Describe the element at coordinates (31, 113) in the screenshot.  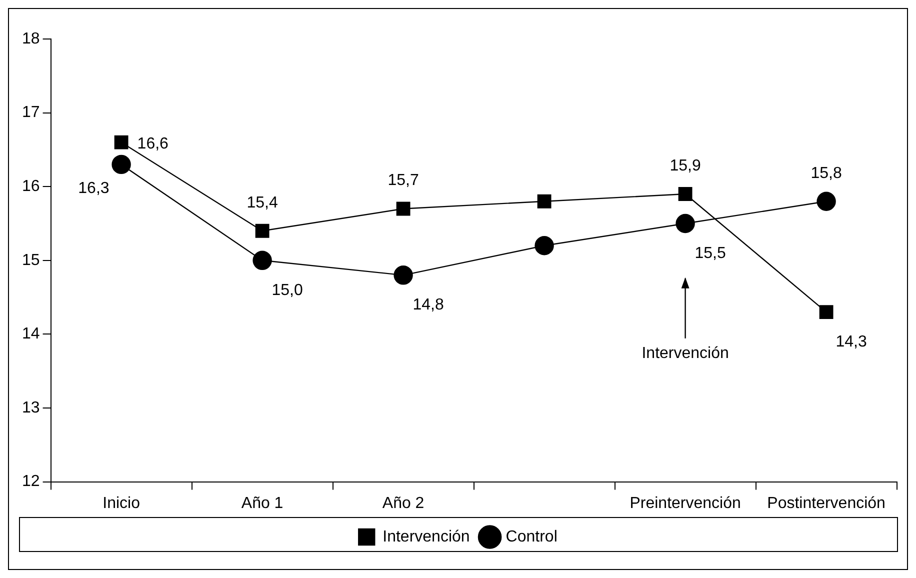
I see `y-tick-label: 17` at that location.